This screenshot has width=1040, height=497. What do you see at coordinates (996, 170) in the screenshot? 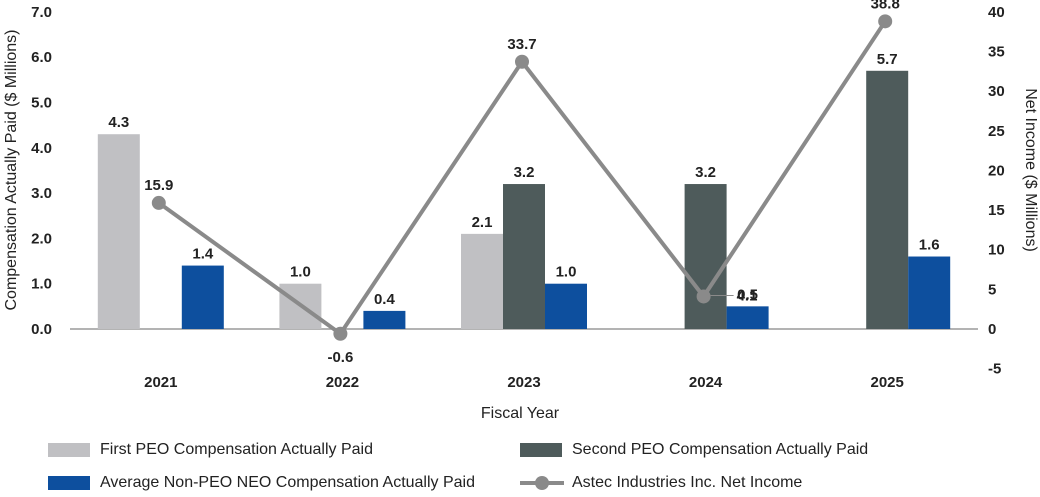
I see `y-right-tick-label: 20` at bounding box center [996, 170].